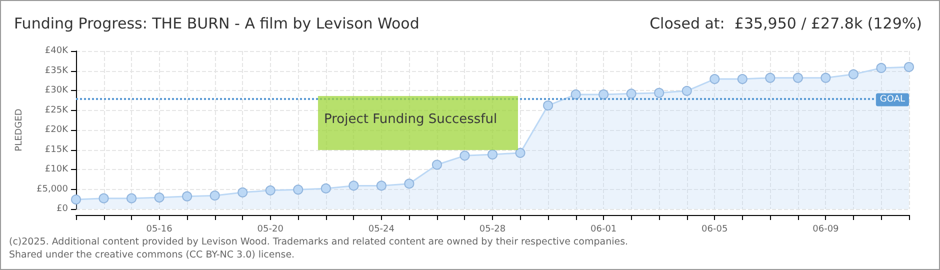  I want to click on y-tick-label: £15K, so click(57, 149).